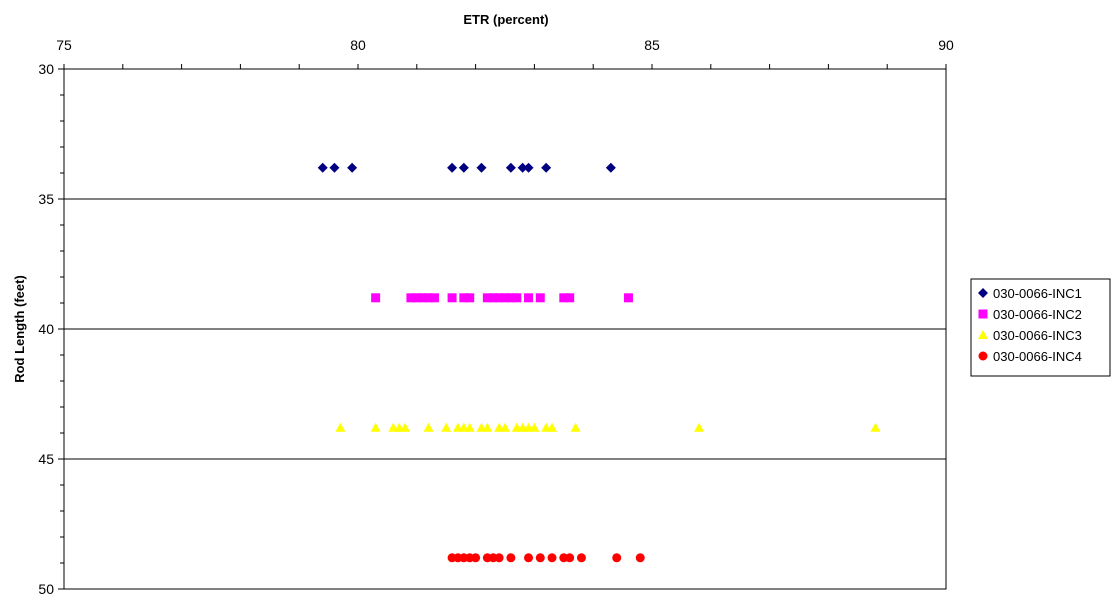 Image resolution: width=1116 pixels, height=597 pixels. What do you see at coordinates (946, 45) in the screenshot?
I see `x-tick-label: 90` at bounding box center [946, 45].